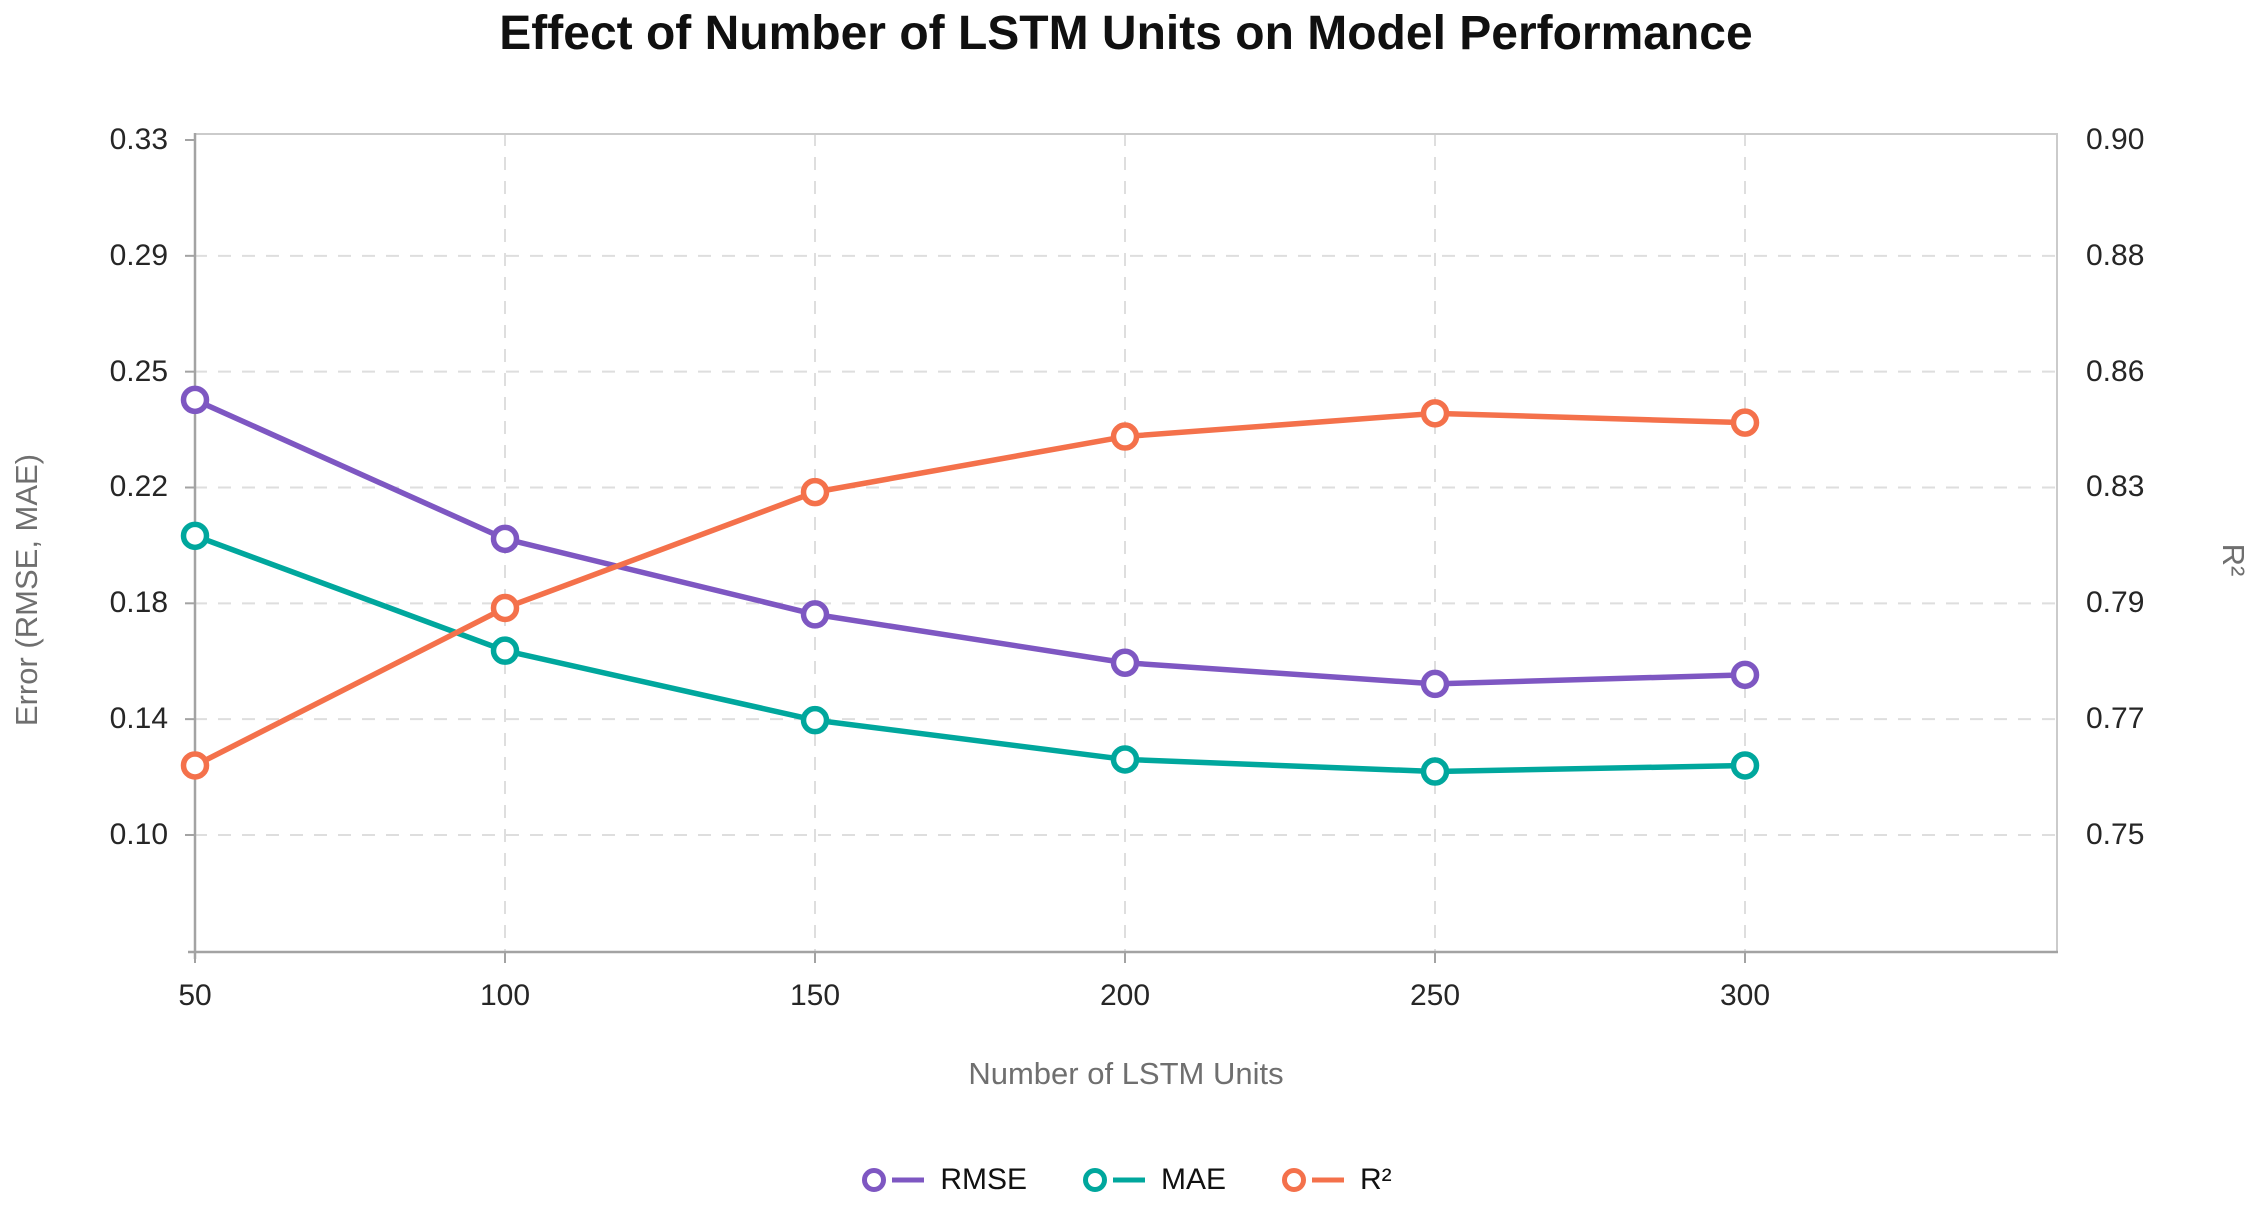  Describe the element at coordinates (2115, 371) in the screenshot. I see `right-axis-tick-label: 0.86` at that location.